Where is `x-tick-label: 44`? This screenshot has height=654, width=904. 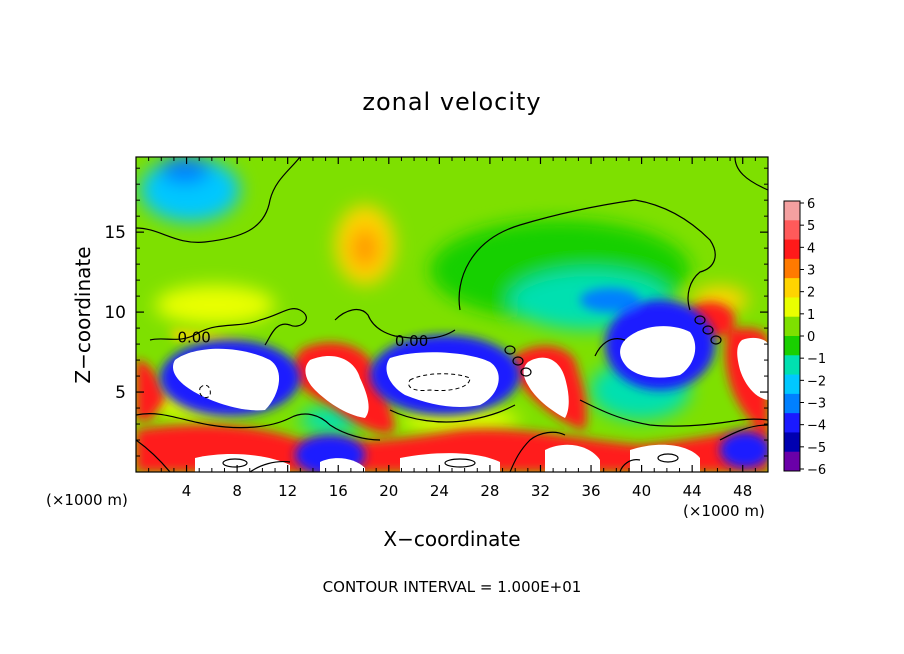
x-tick-label: 44 is located at coordinates (692, 491).